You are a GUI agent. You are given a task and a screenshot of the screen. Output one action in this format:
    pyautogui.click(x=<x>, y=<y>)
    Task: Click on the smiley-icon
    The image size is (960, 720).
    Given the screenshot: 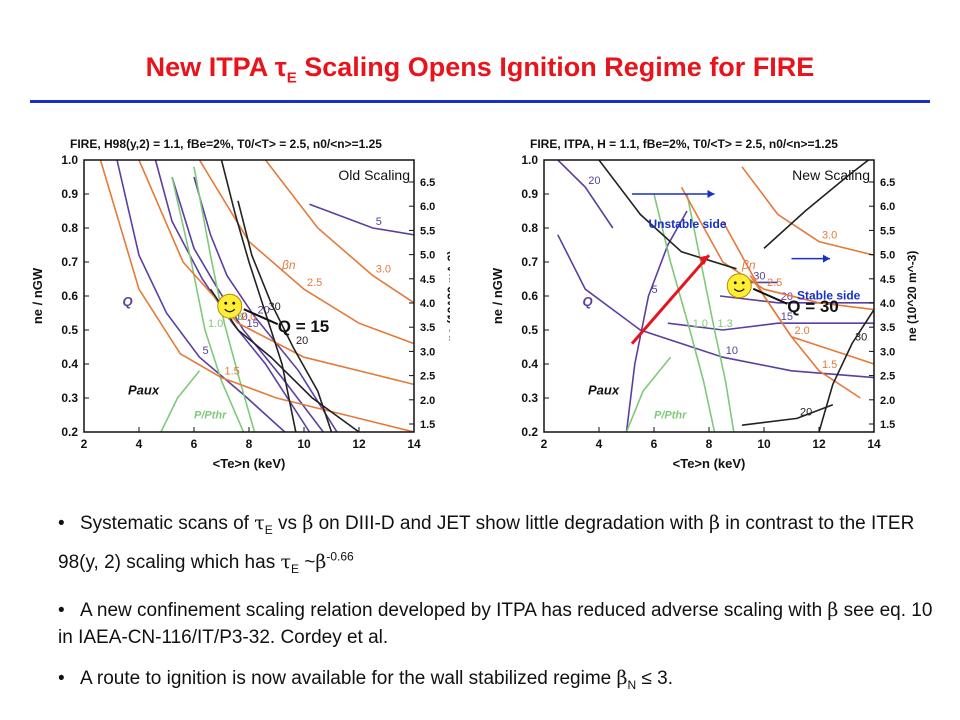 What is the action you would take?
    pyautogui.click(x=739, y=286)
    